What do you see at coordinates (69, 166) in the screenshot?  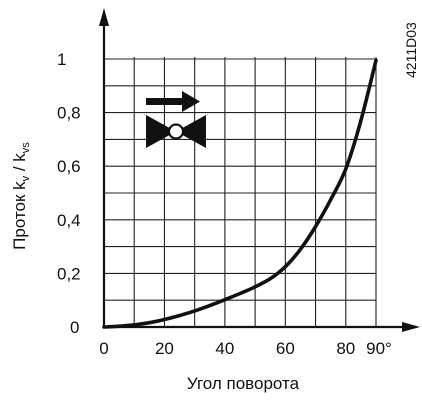 I see `y-tick-label: 0,6` at bounding box center [69, 166].